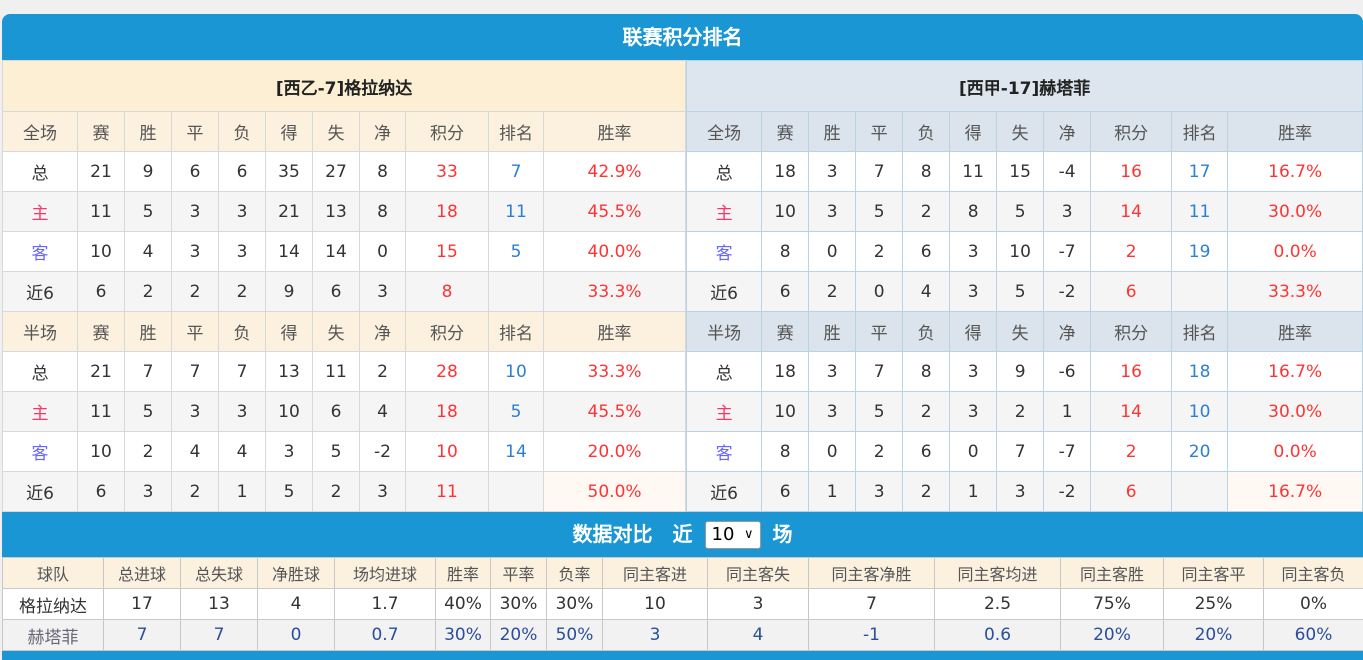 The image size is (1363, 660). I want to click on table-row: 客 10 2 4 4 3 5 -2 10 14 20.0%, so click(344, 451).